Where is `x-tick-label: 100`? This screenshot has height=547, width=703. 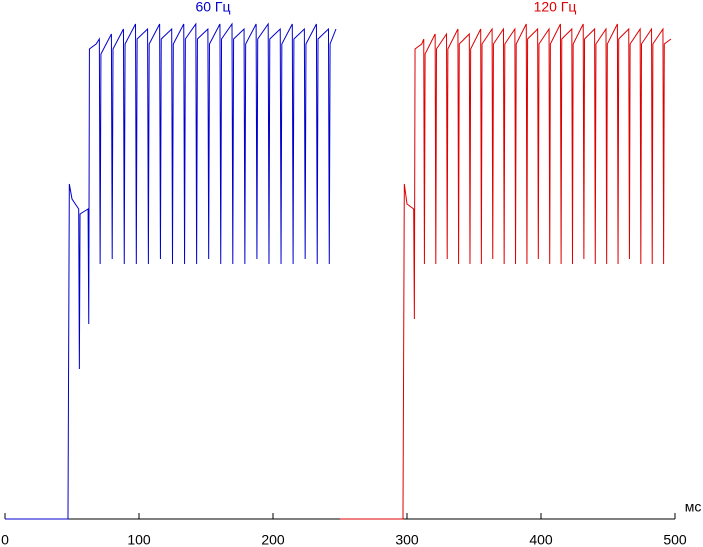 x-tick-label: 100 is located at coordinates (139, 539).